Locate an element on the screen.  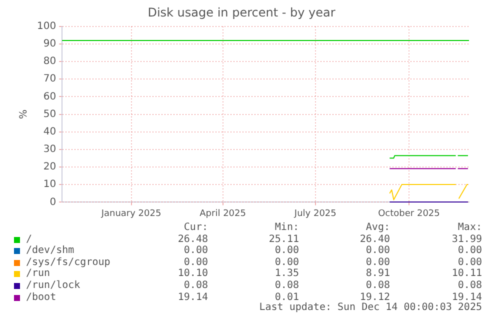
y-tick-label: 0 is located at coordinates (53, 202).